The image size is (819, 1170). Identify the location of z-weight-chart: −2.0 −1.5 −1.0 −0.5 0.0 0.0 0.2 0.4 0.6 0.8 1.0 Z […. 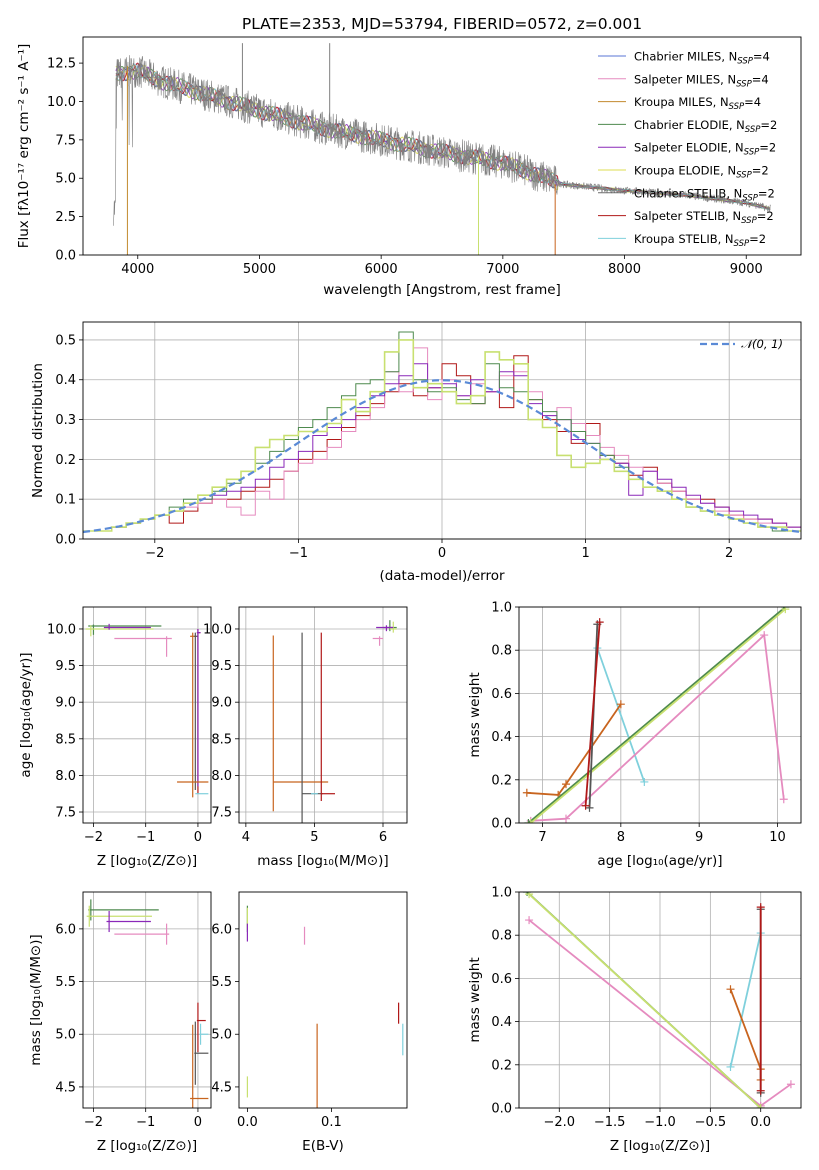
(634, 1020).